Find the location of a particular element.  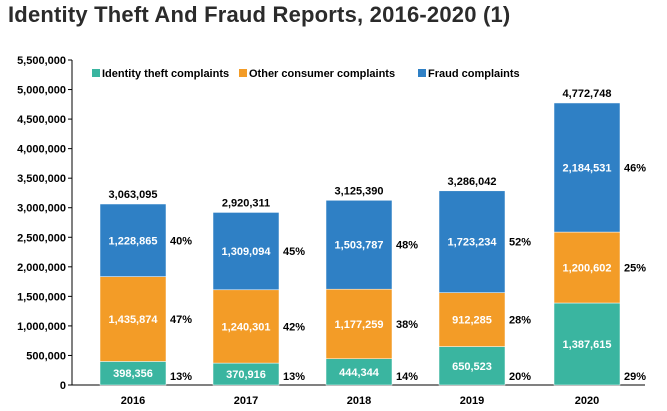

segment-percent-label: 29% is located at coordinates (635, 377).